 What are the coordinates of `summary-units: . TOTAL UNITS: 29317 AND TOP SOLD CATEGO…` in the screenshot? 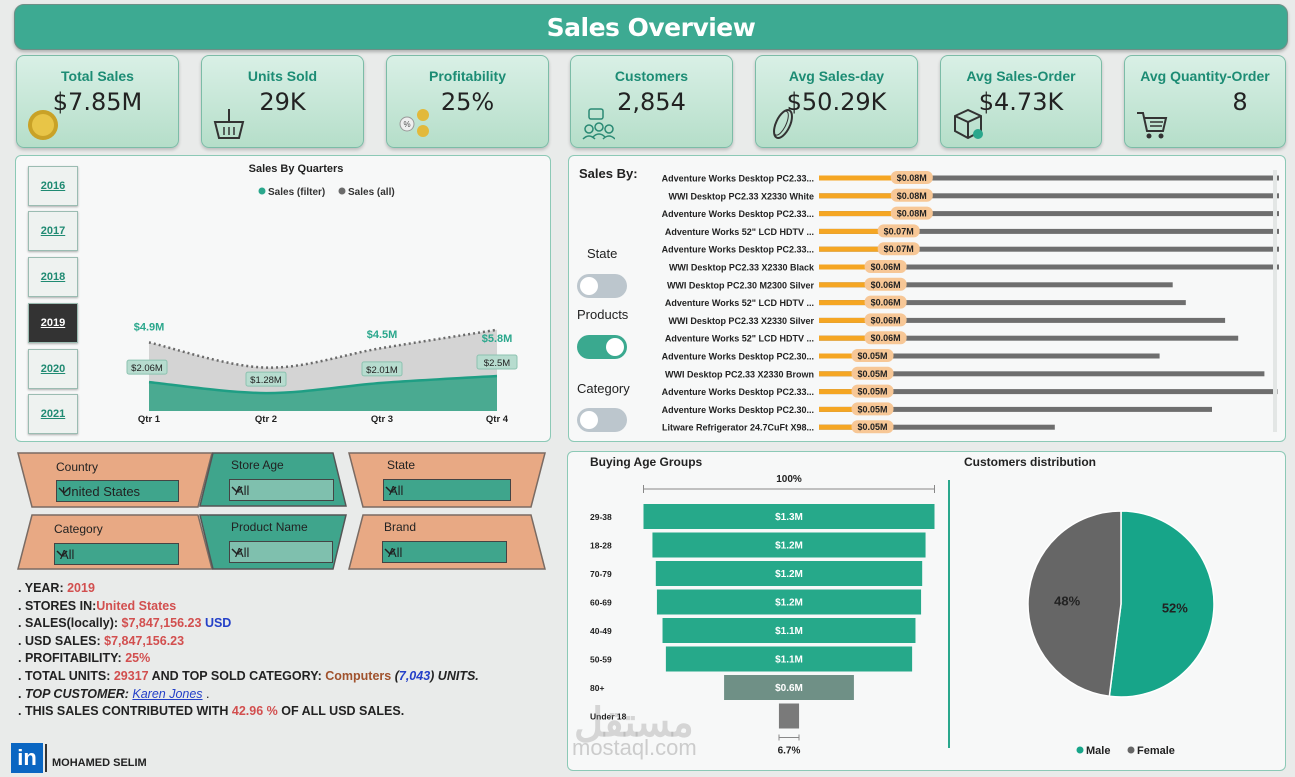 It's located at (248, 675).